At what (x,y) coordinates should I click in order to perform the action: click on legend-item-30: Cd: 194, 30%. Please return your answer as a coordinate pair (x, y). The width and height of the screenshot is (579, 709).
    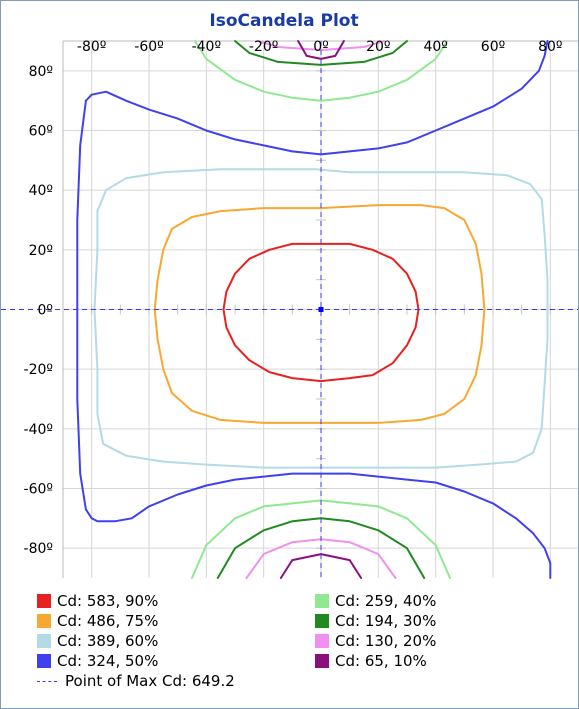
    Looking at the image, I should click on (375, 621).